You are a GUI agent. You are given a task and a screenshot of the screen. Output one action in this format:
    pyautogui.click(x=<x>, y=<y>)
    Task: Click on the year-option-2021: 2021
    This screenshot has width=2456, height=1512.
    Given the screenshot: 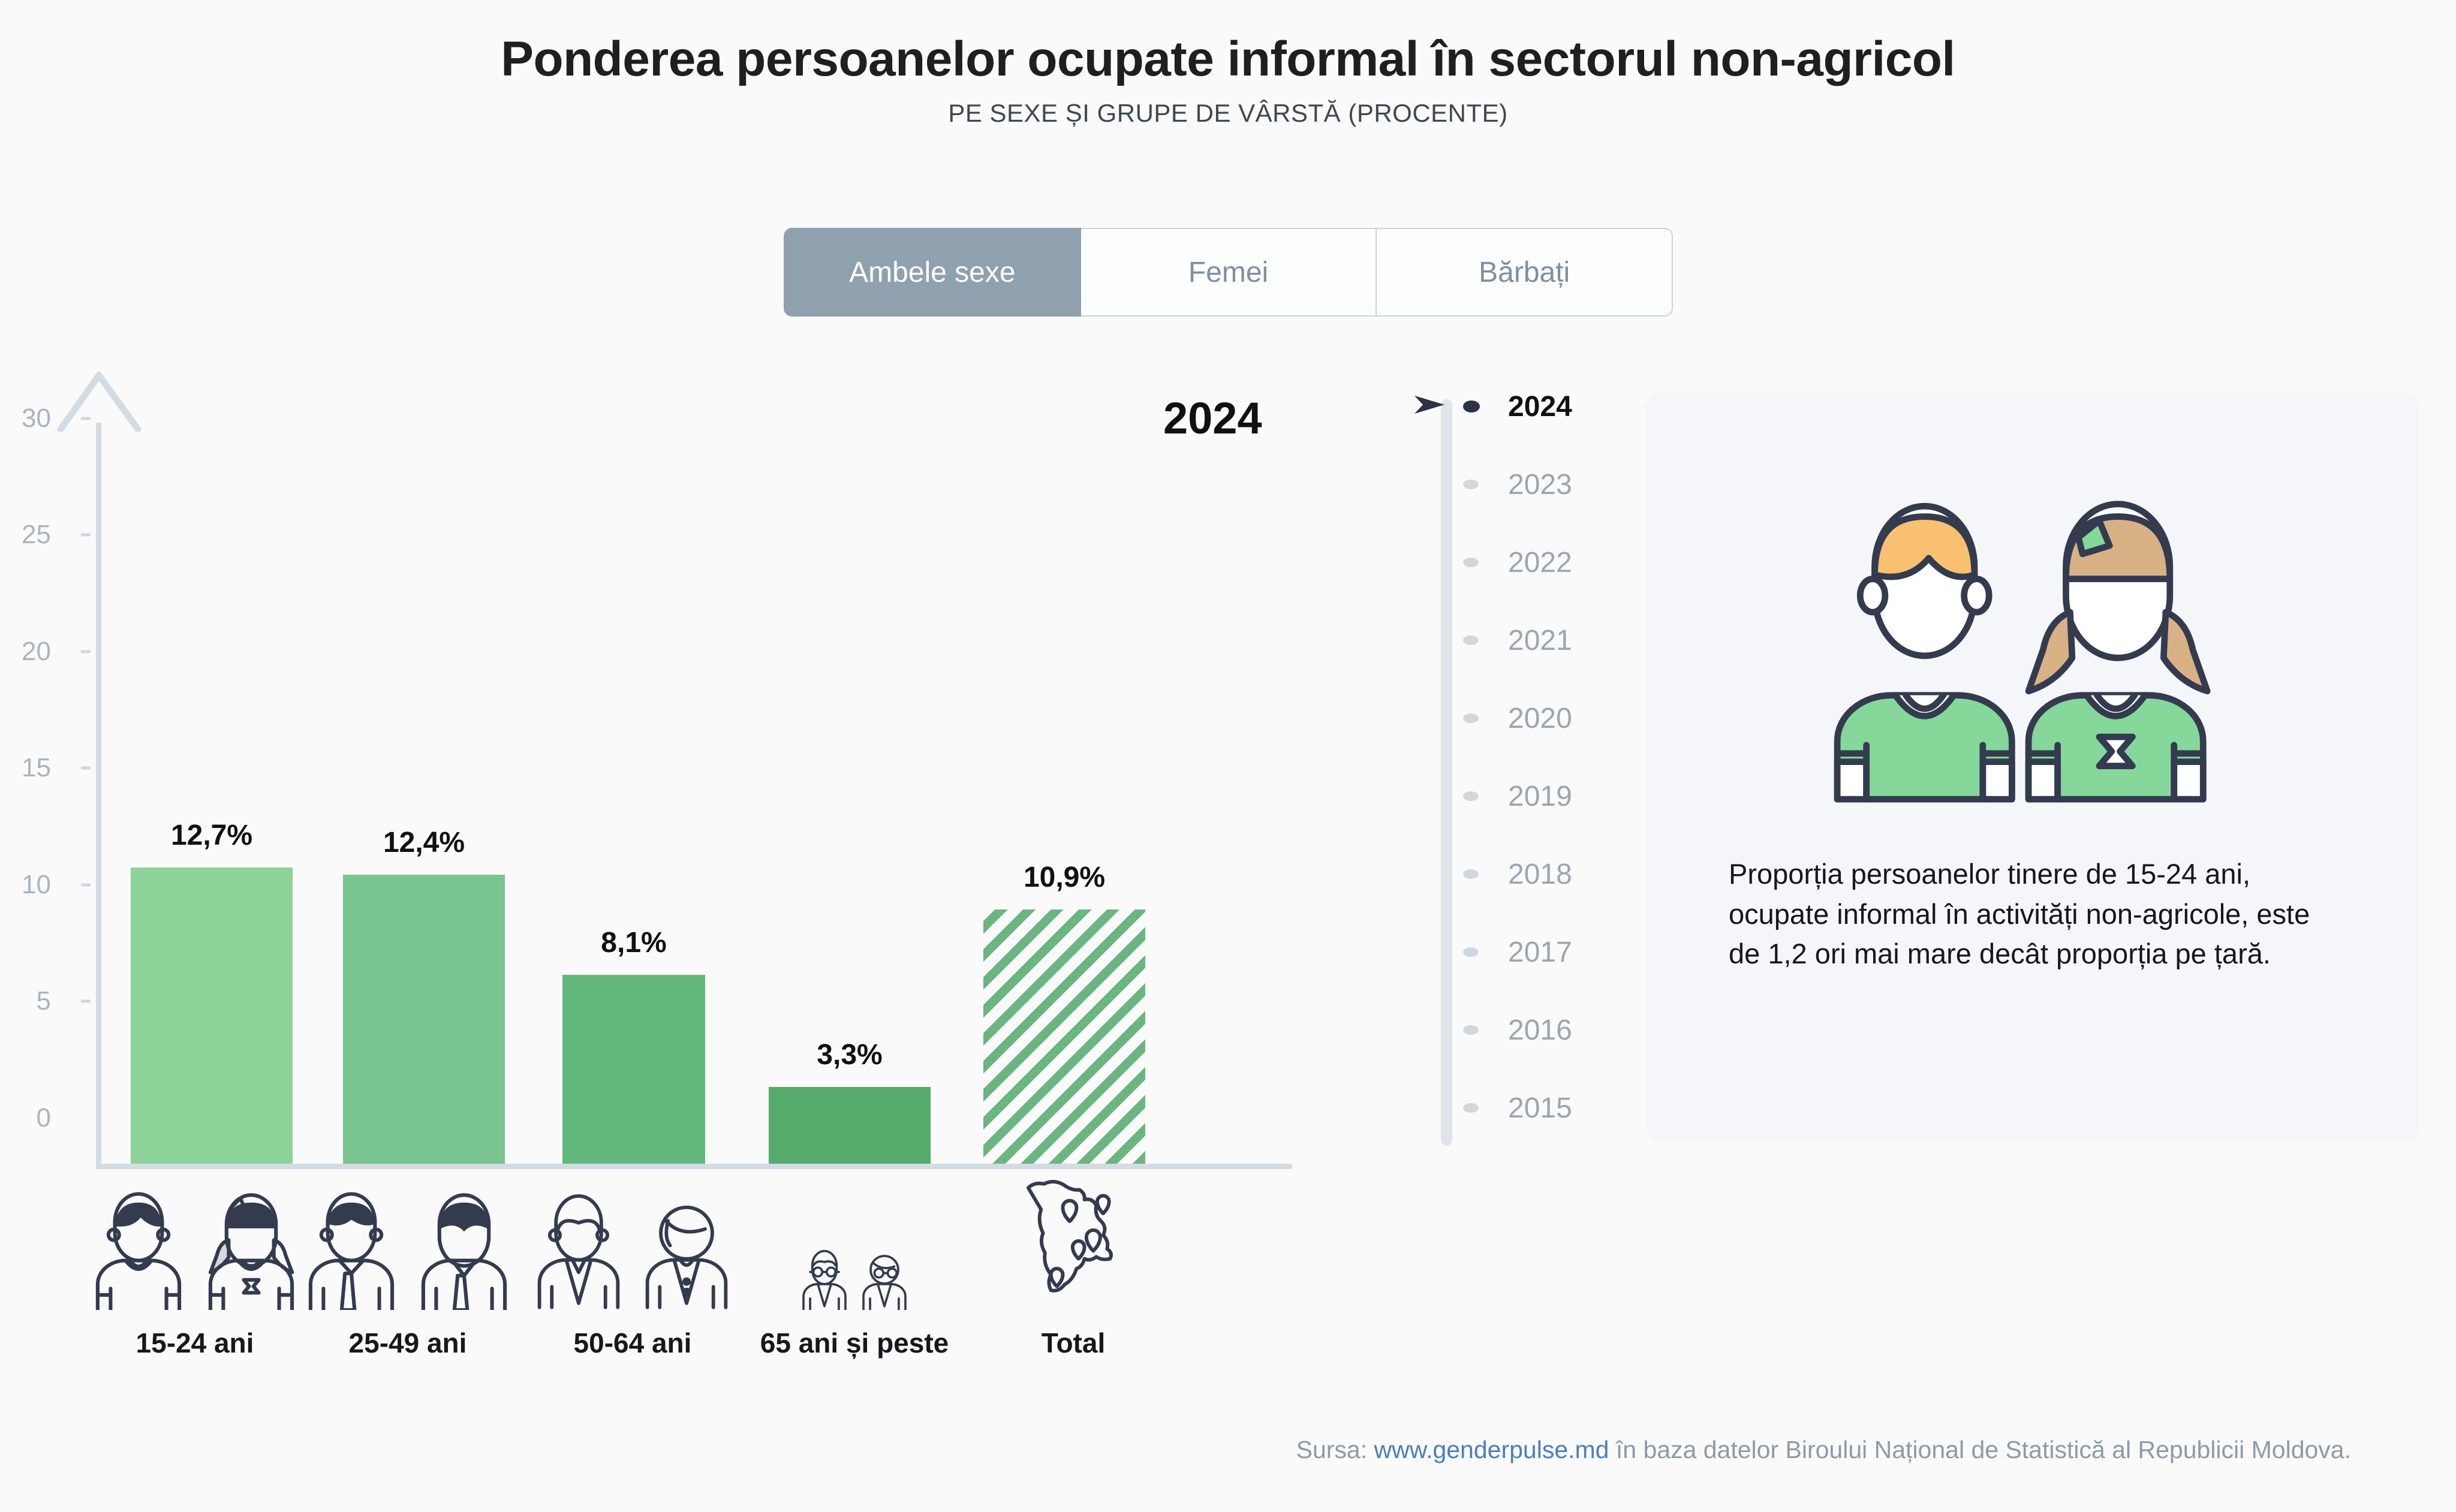 What is the action you would take?
    pyautogui.click(x=1541, y=640)
    